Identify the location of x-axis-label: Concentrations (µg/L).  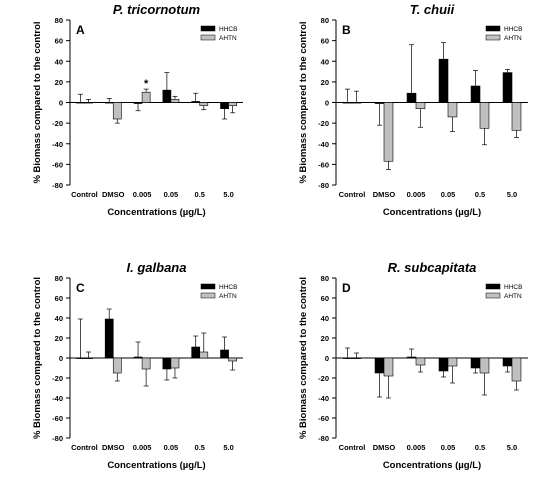
(432, 465).